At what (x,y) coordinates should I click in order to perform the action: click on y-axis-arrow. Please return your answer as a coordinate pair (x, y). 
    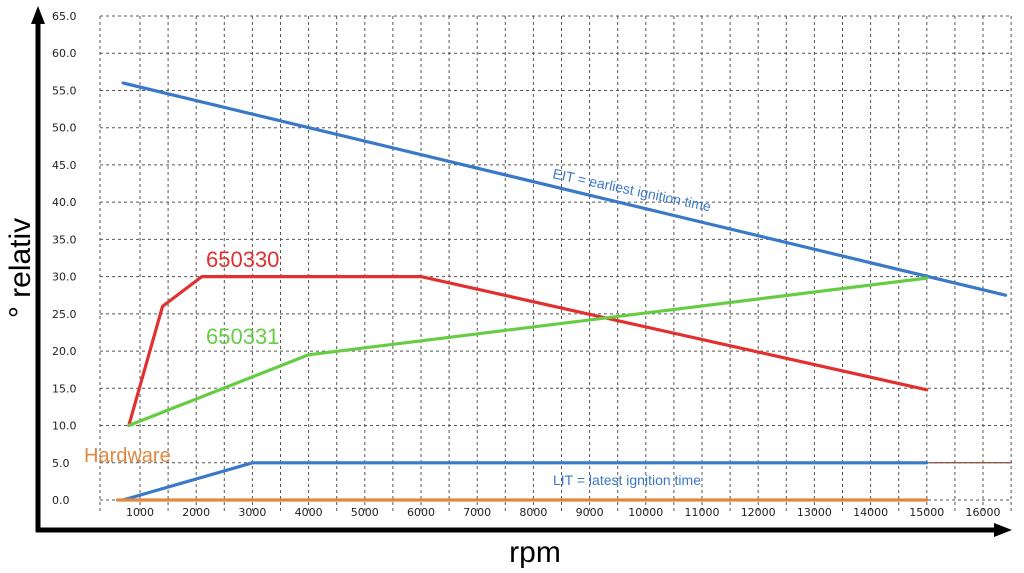
    Looking at the image, I should click on (38, 15).